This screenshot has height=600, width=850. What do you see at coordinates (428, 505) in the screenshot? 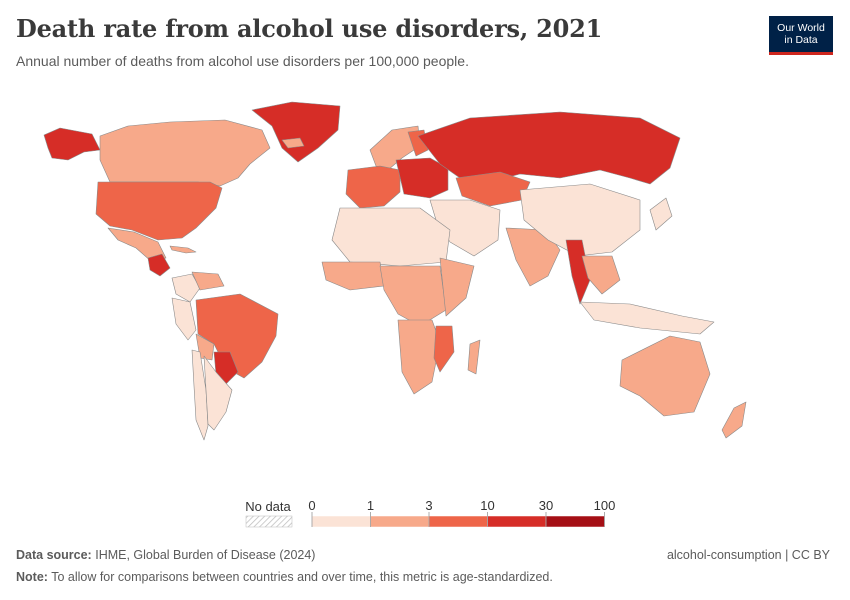
I see `legend-tick-label-2: 3` at bounding box center [428, 505].